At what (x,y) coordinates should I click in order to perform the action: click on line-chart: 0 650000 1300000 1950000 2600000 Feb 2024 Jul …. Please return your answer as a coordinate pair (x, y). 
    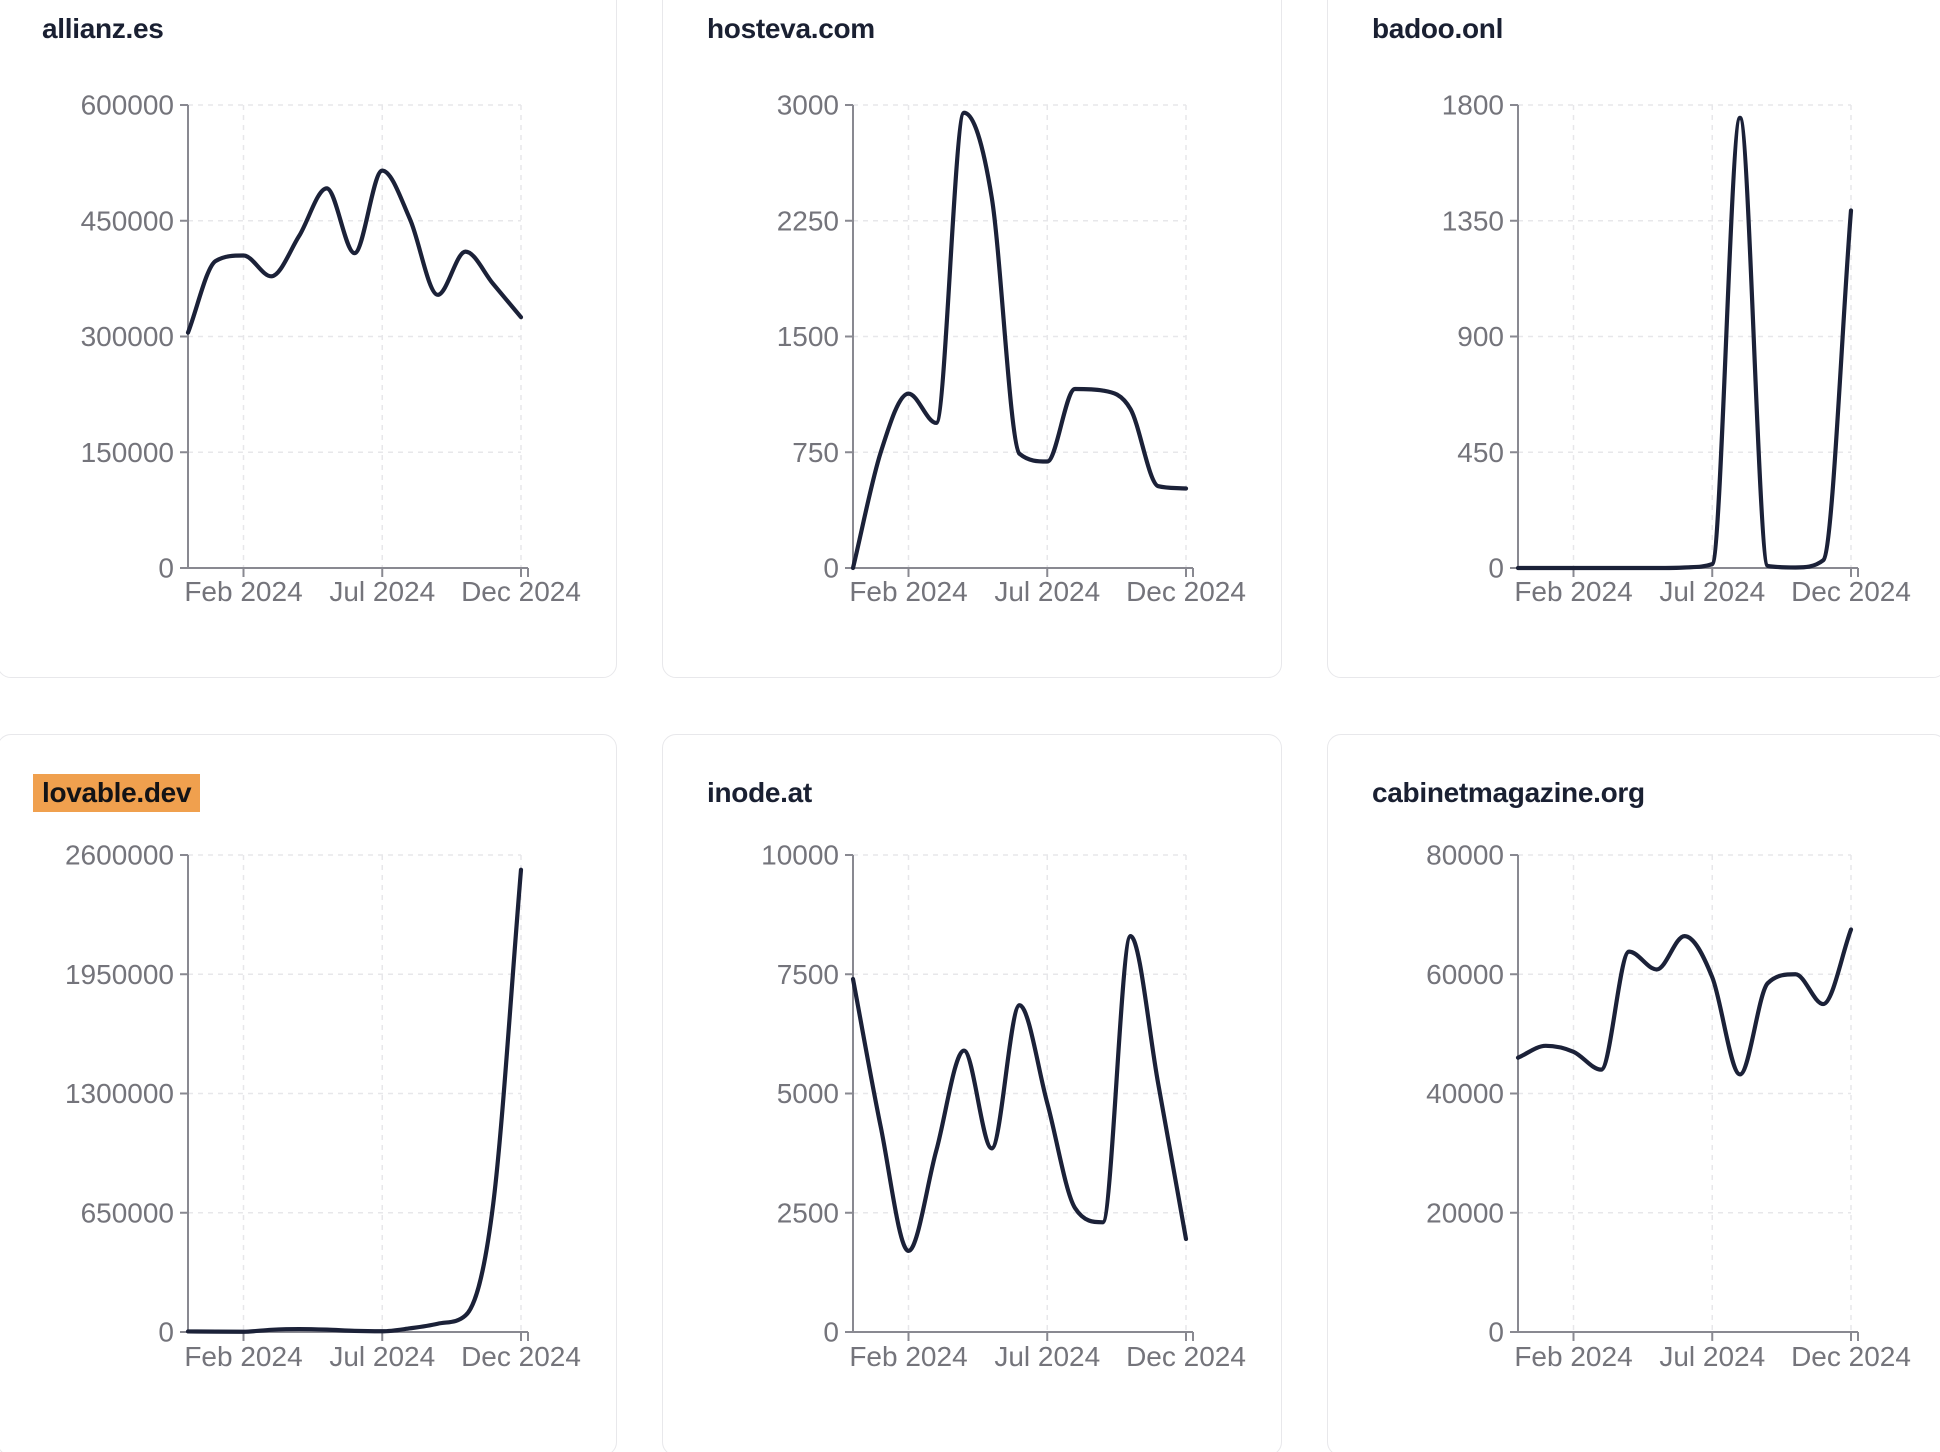
    Looking at the image, I should click on (323, 1106).